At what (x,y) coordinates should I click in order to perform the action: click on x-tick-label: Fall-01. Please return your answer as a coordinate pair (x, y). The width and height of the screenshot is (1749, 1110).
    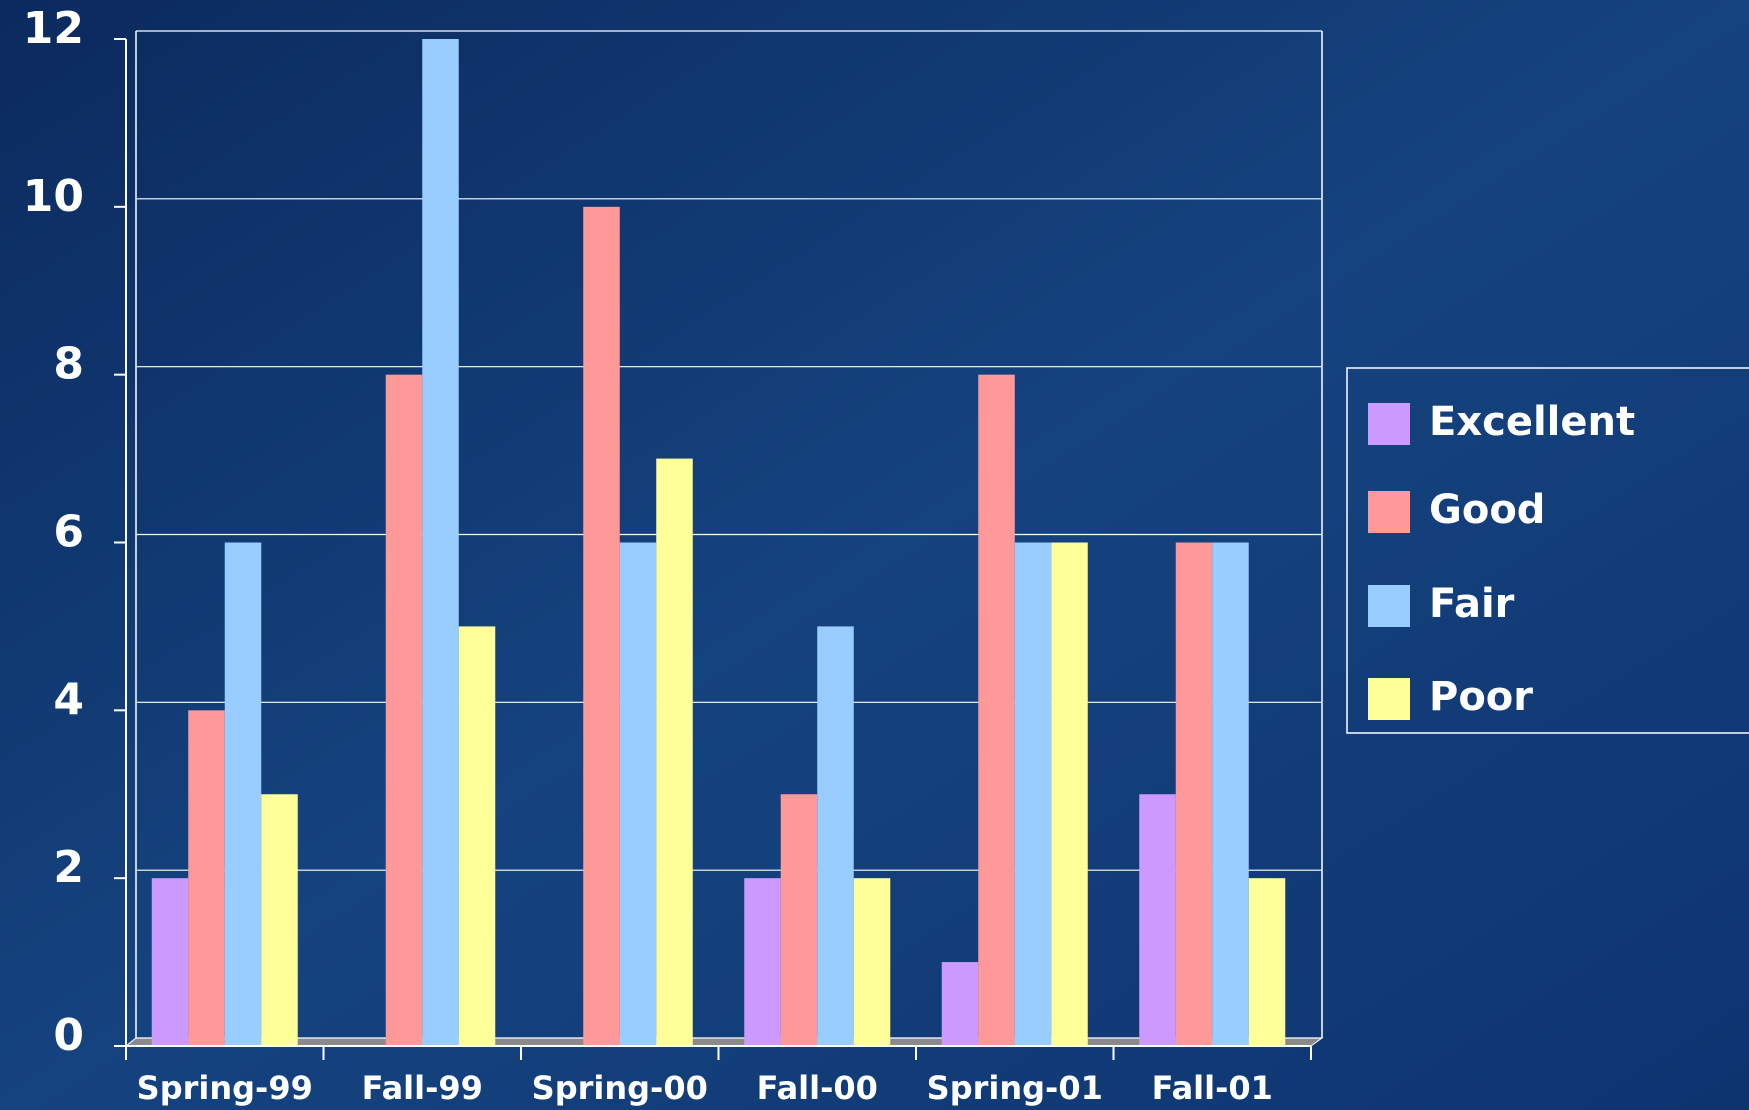
    Looking at the image, I should click on (1212, 1088).